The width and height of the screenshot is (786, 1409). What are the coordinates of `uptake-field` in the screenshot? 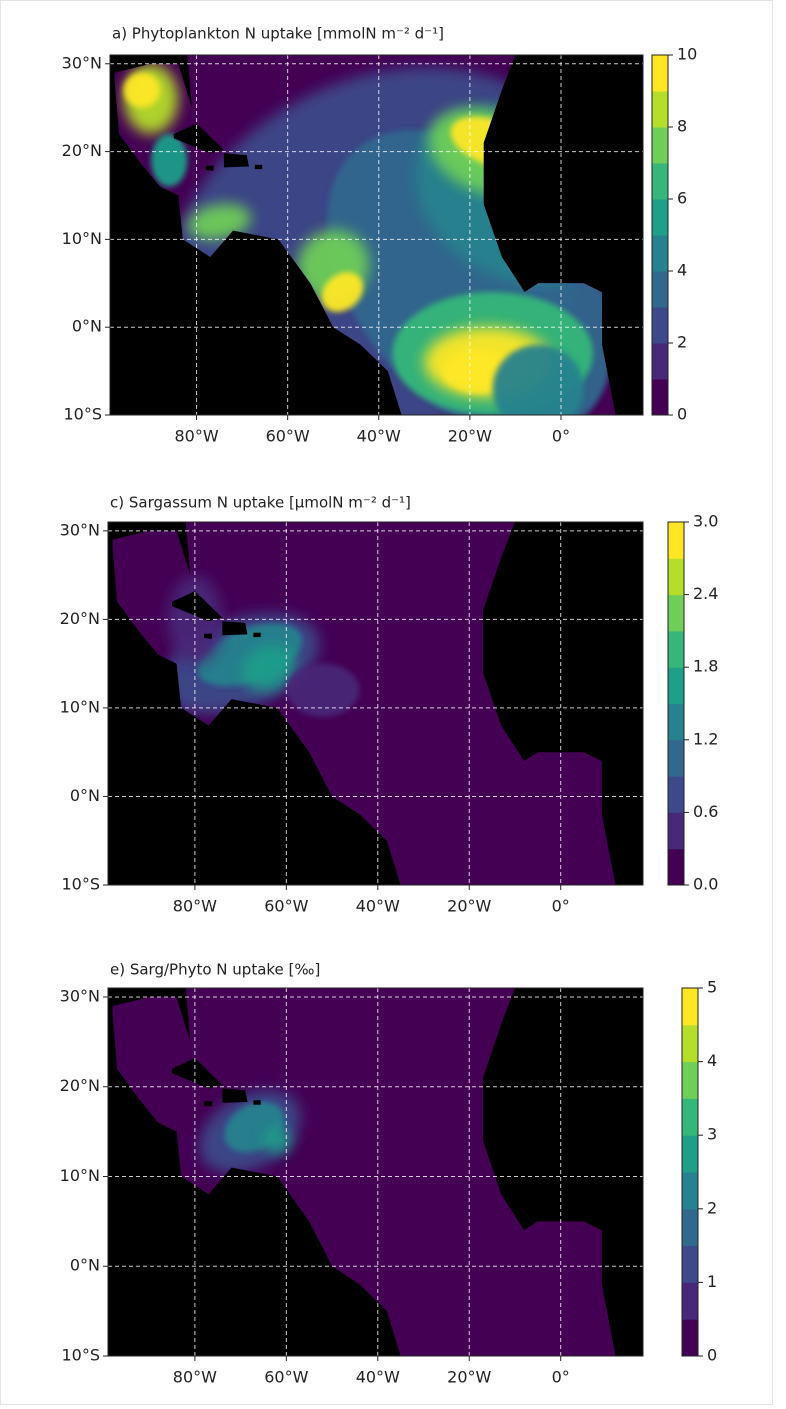 It's located at (260, 646).